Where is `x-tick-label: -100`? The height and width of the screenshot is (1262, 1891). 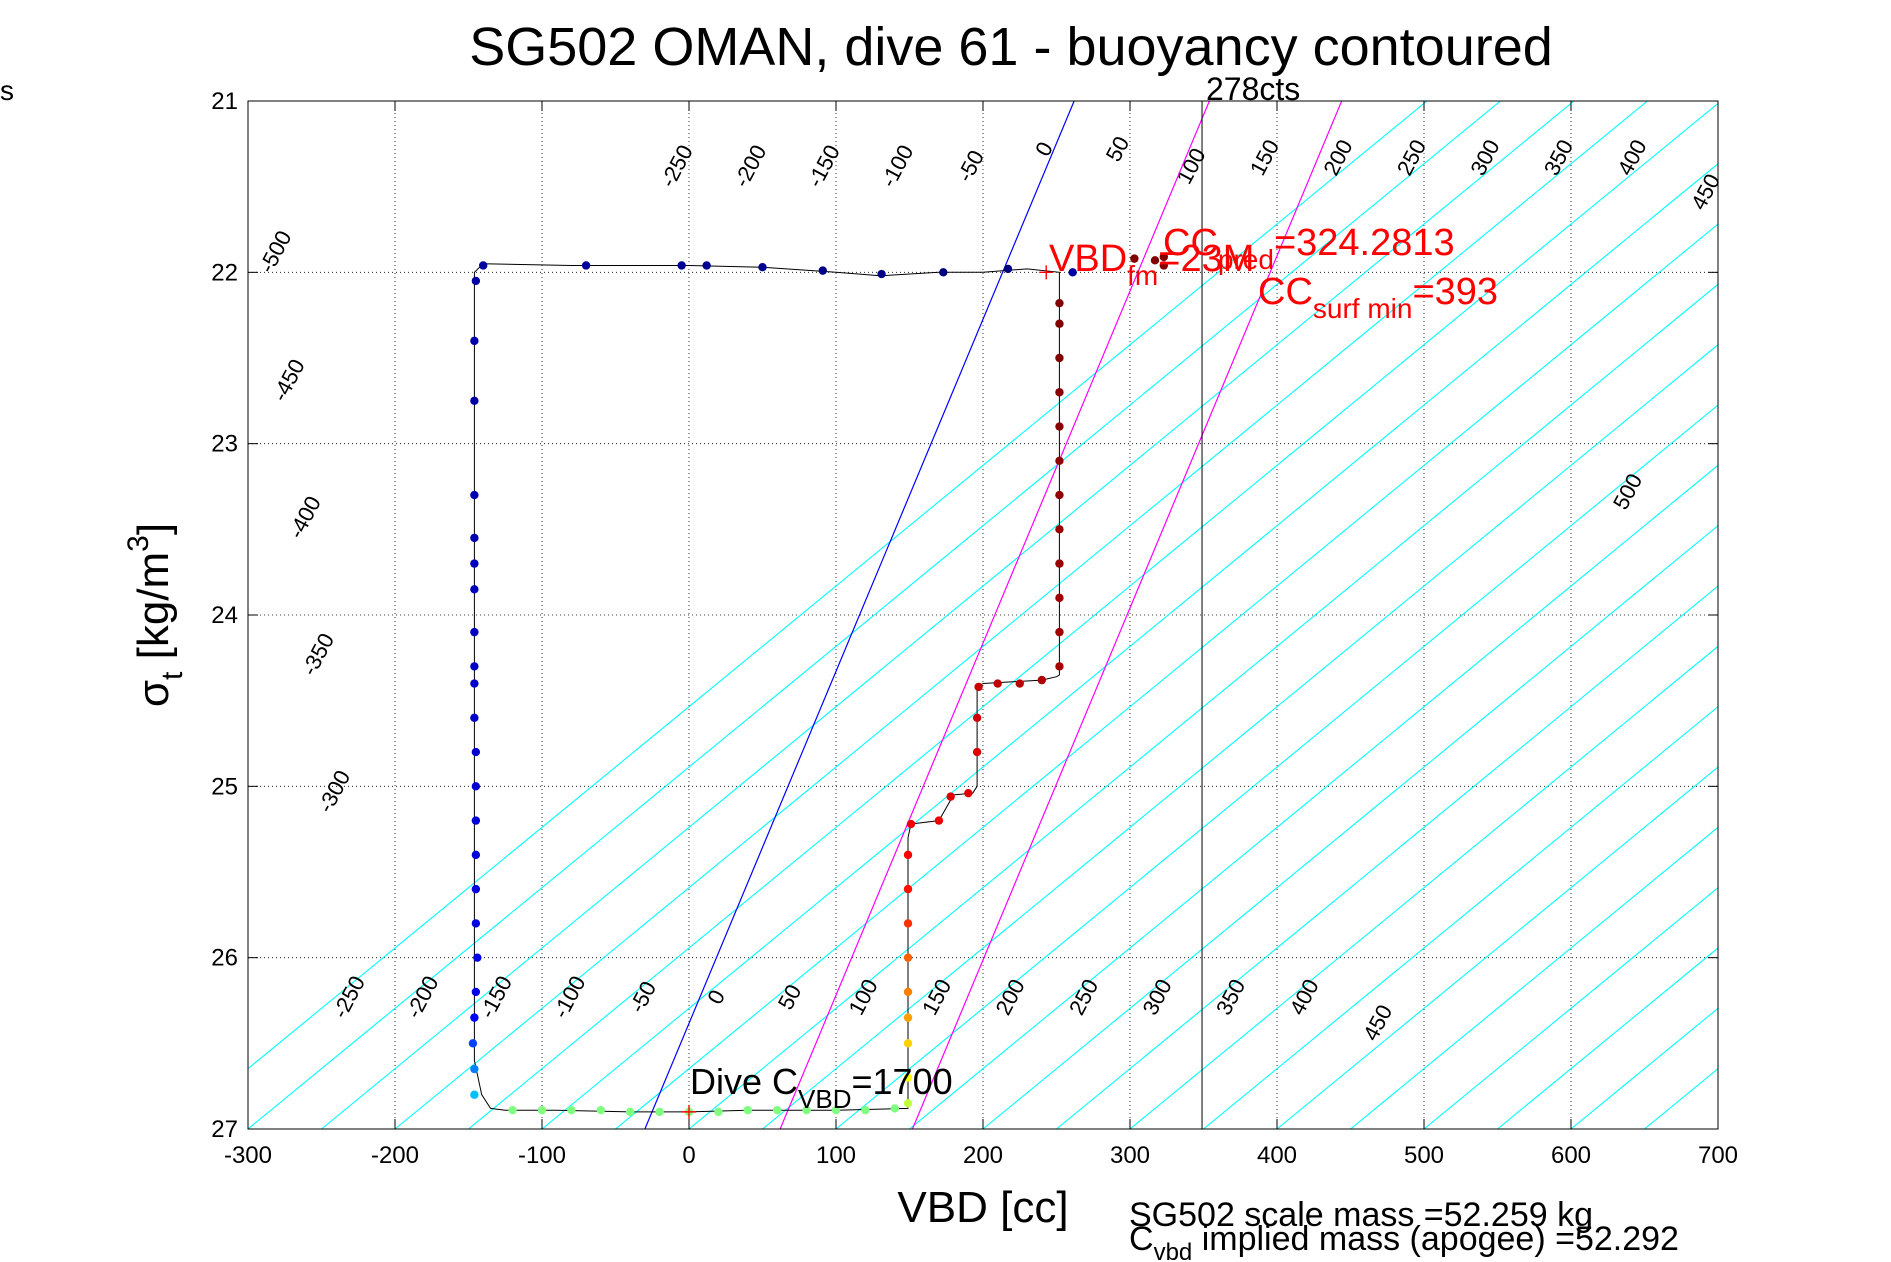
x-tick-label: -100 is located at coordinates (542, 1155).